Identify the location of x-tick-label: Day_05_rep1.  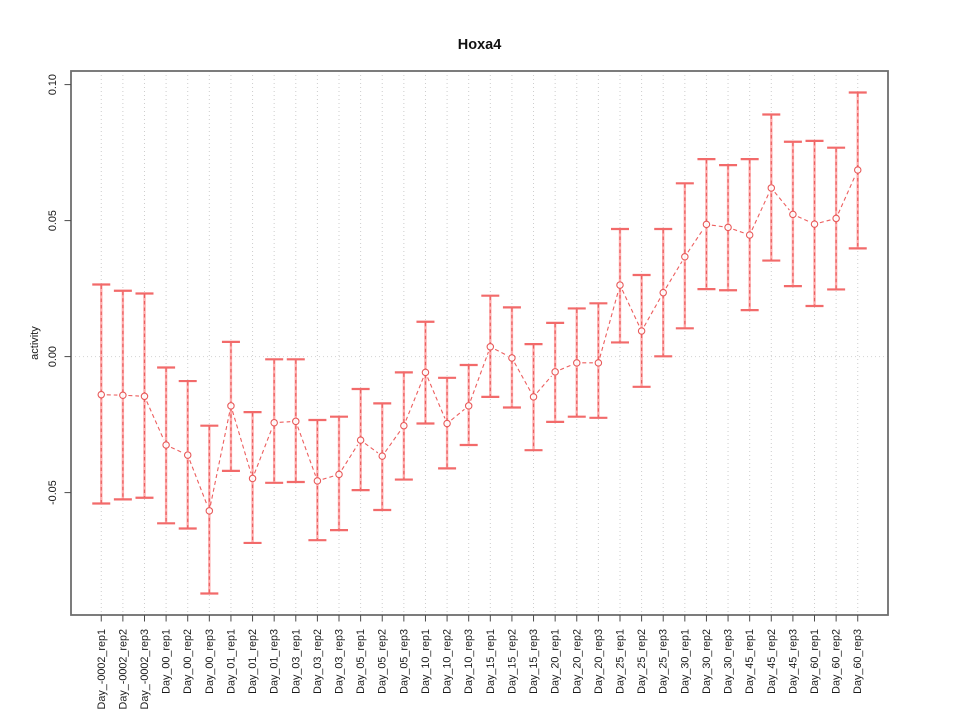
(361, 661).